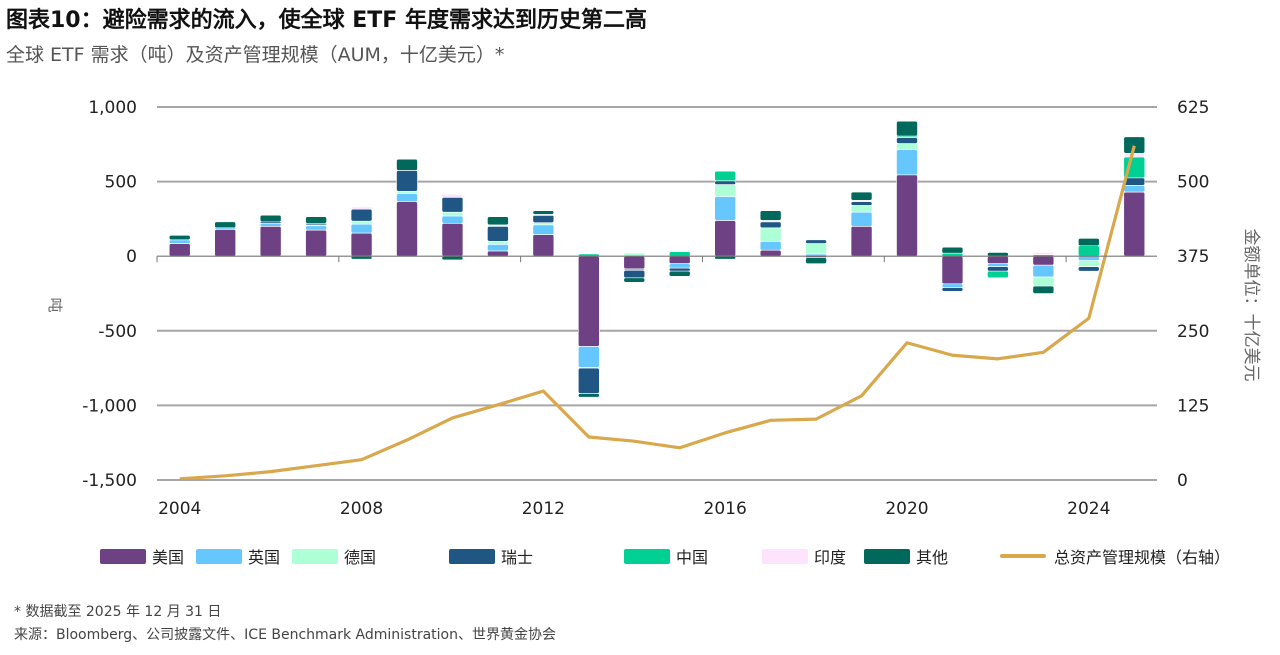  Describe the element at coordinates (1193, 406) in the screenshot. I see `y2-tick-label: 125` at that location.